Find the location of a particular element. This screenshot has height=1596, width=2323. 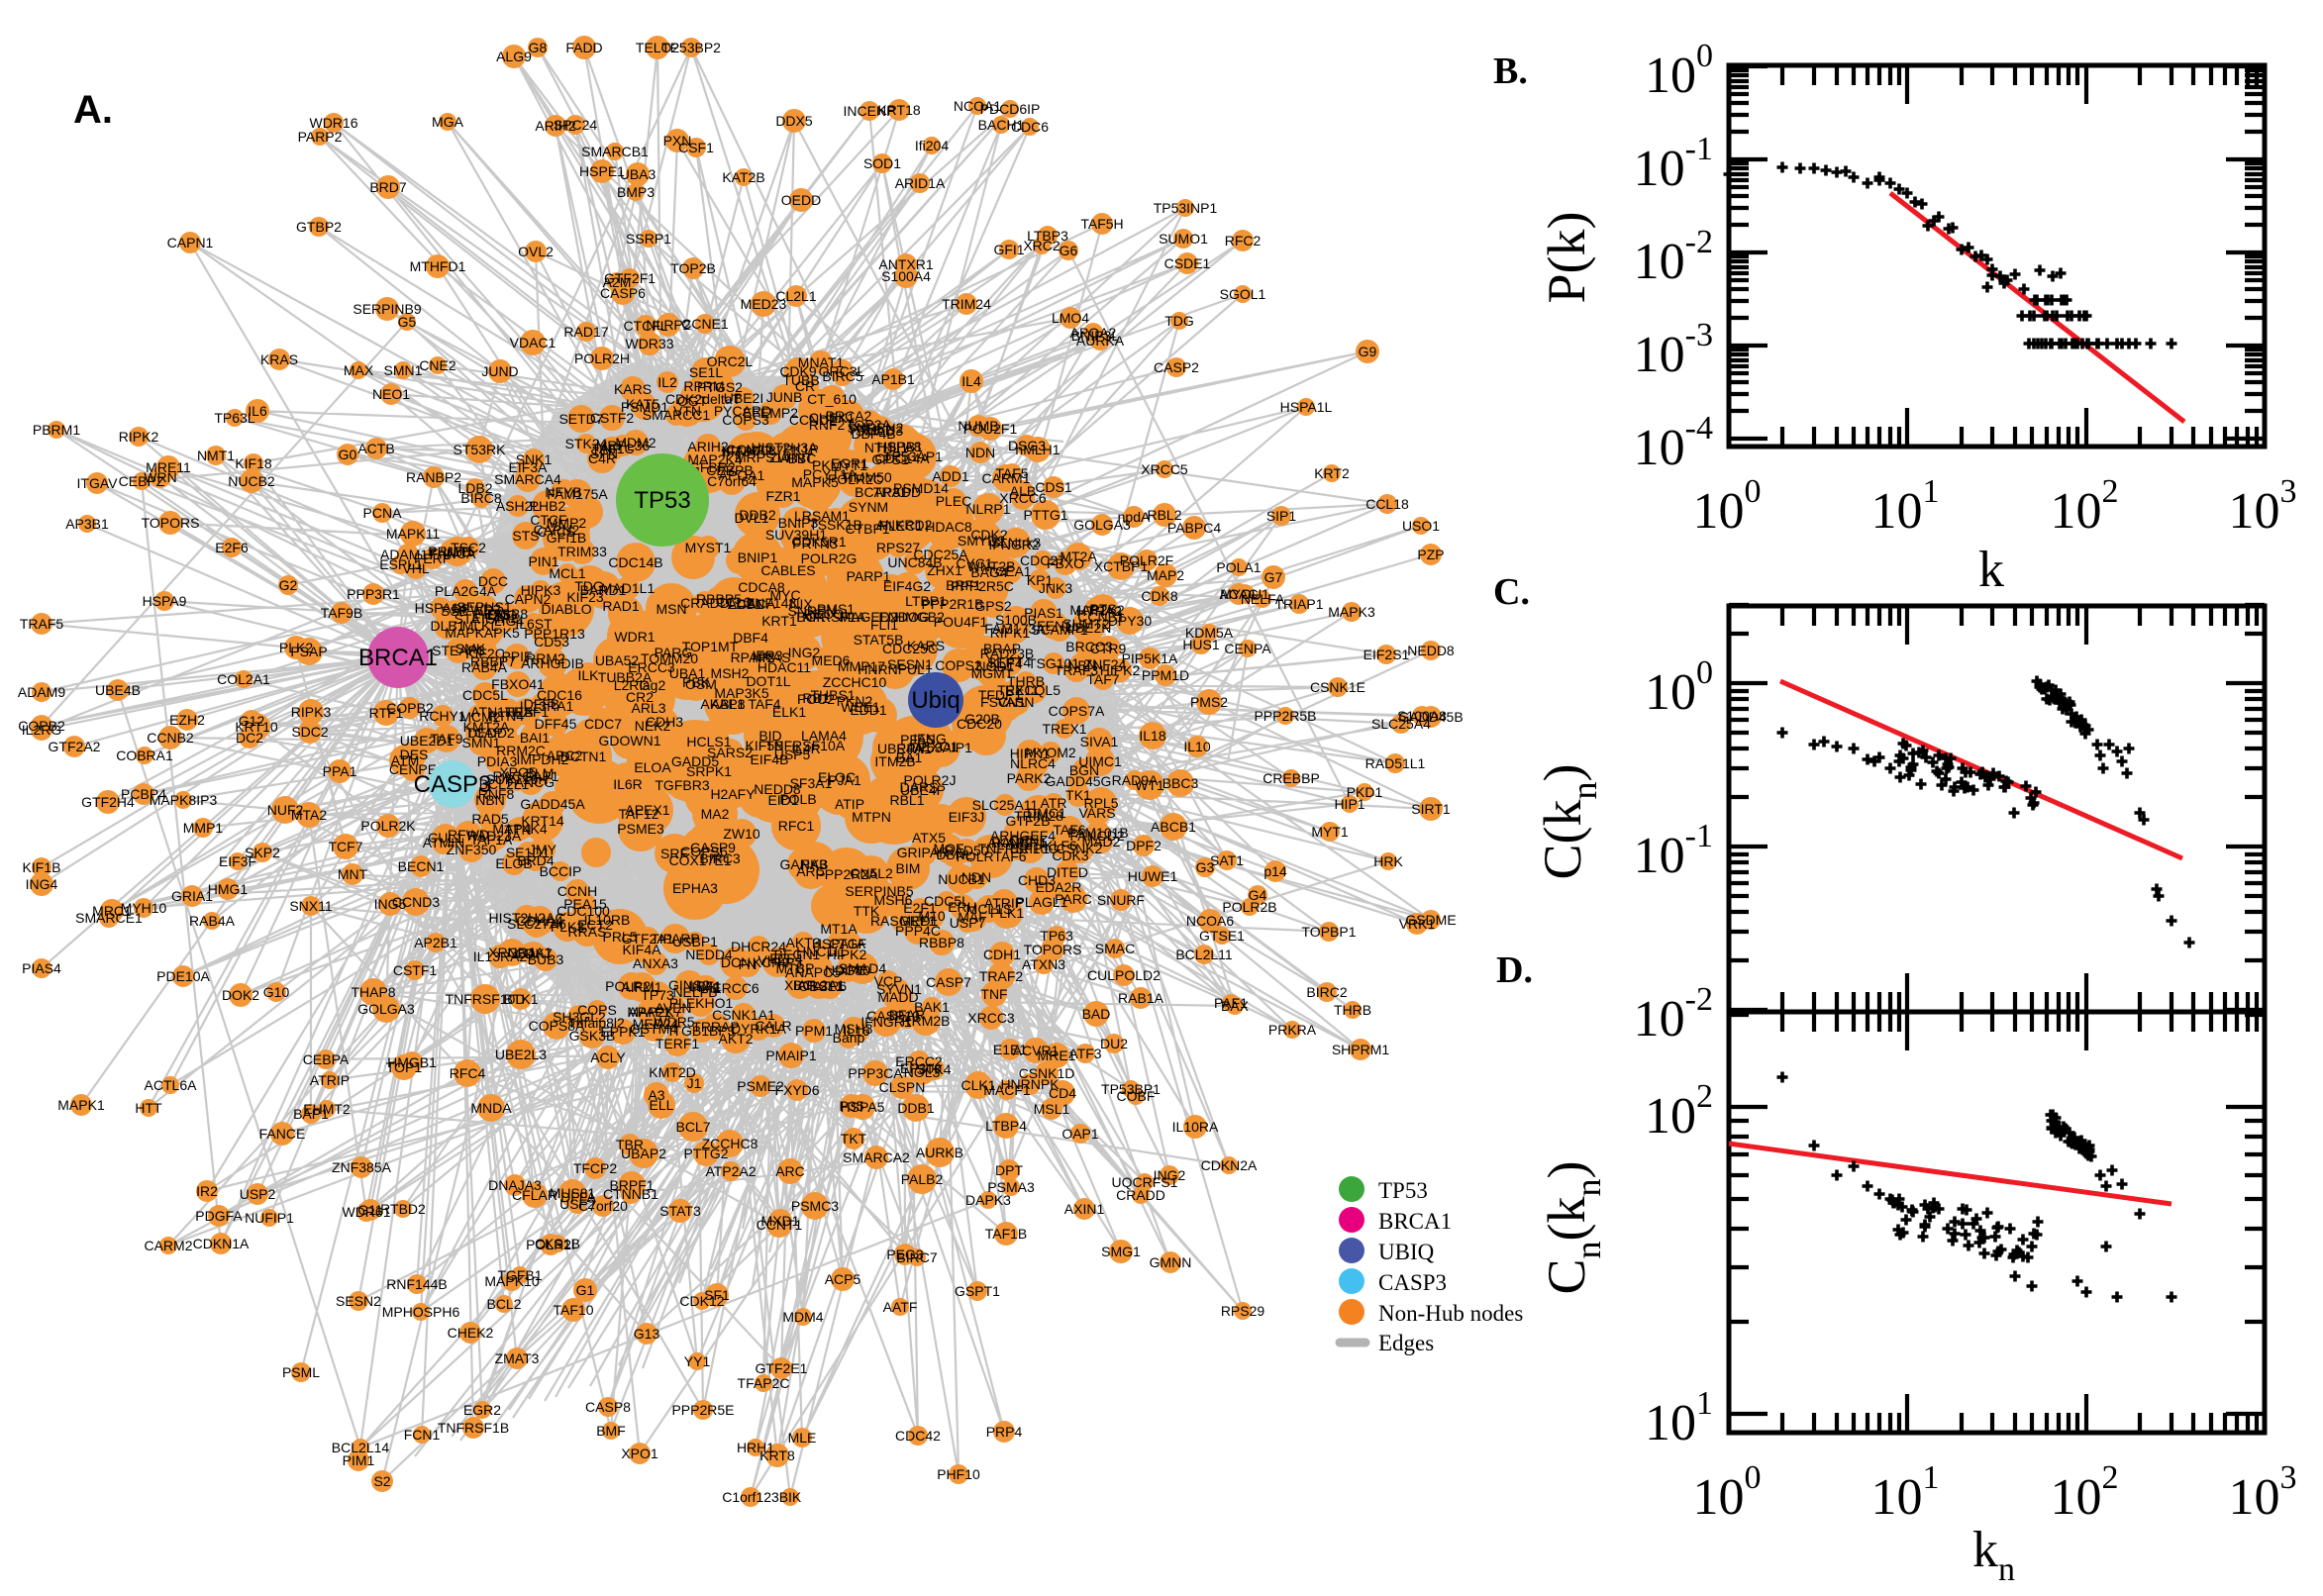

svg-text: MAF is located at coordinates (972, 917).